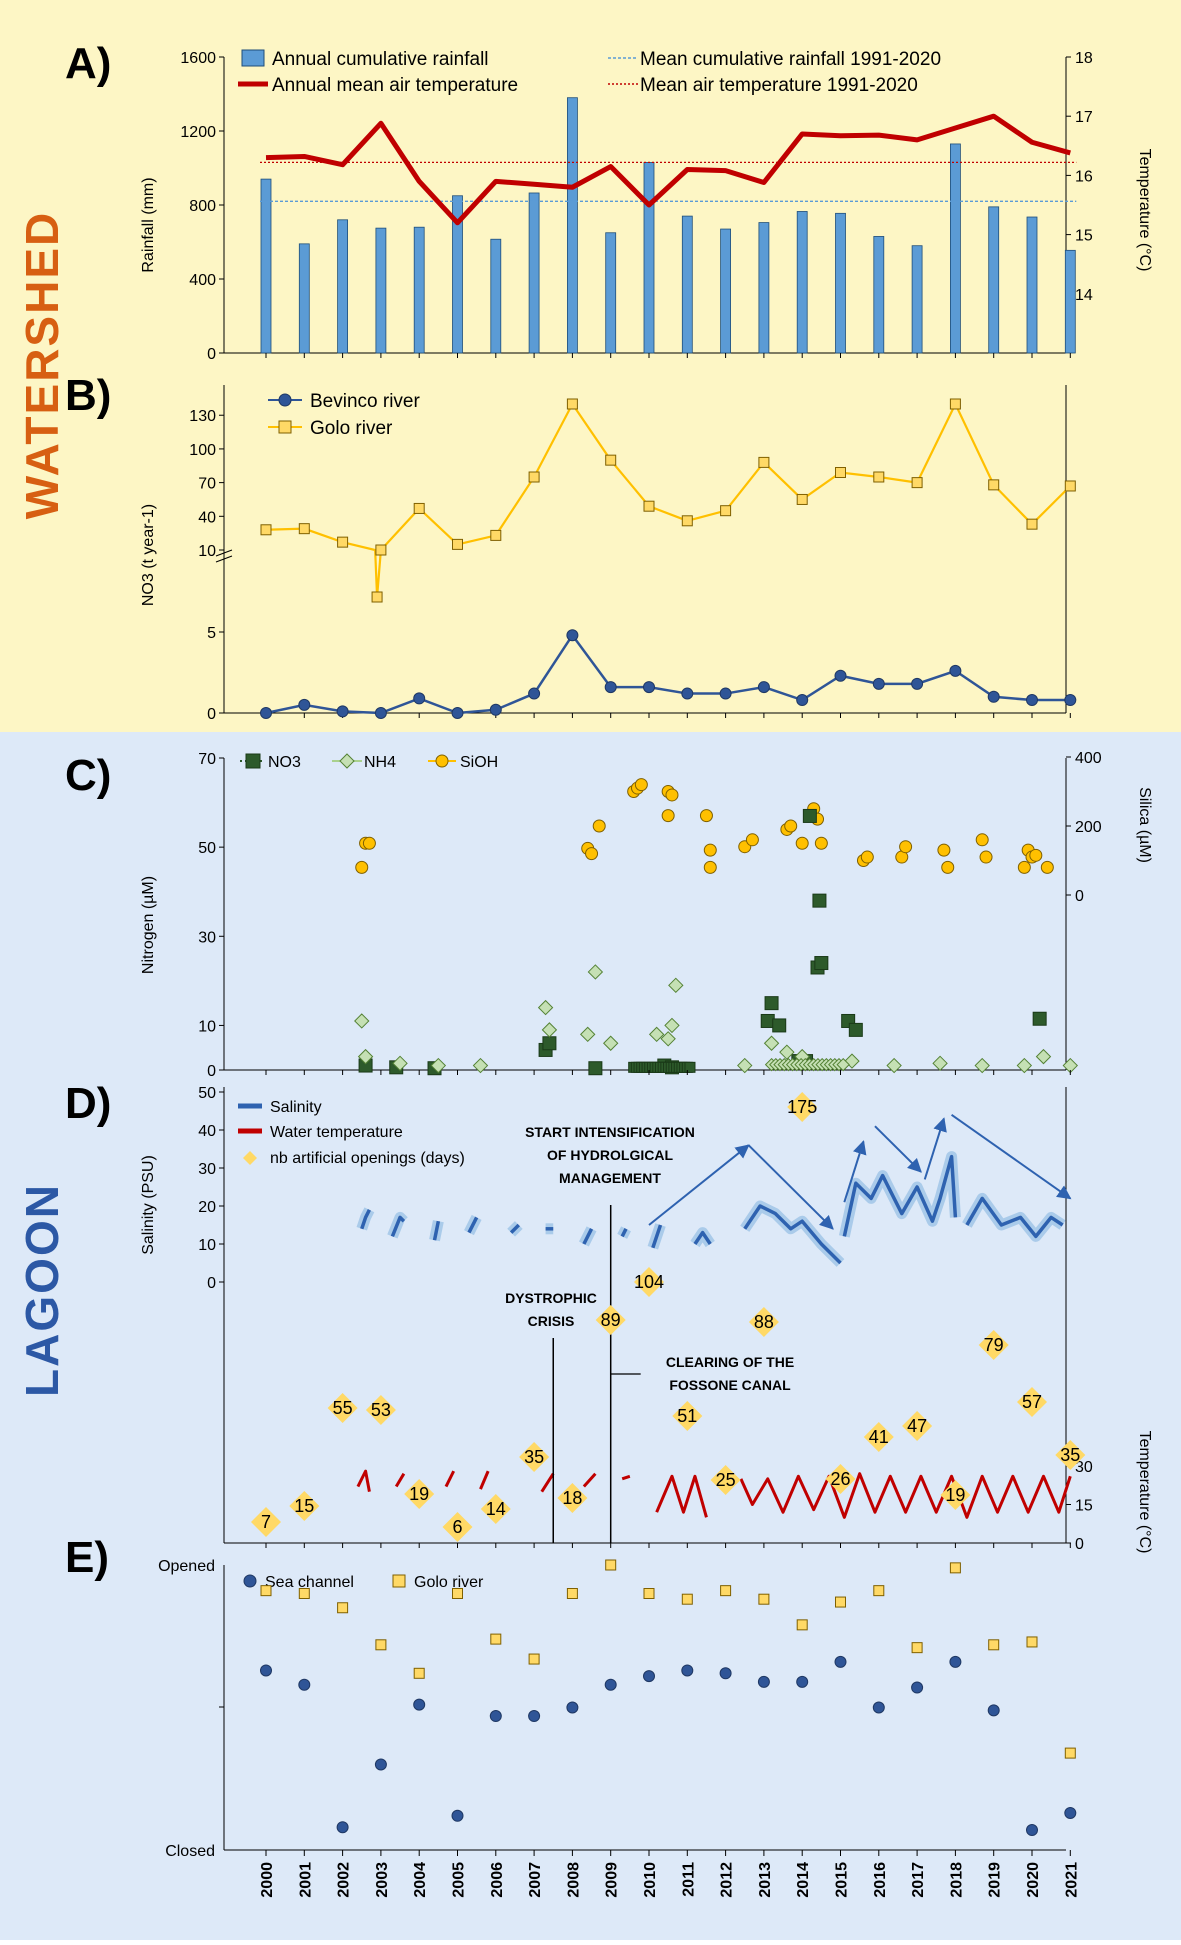  What do you see at coordinates (1084, 1506) in the screenshot?
I see `panel-d-y2tick-label: 15` at bounding box center [1084, 1506].